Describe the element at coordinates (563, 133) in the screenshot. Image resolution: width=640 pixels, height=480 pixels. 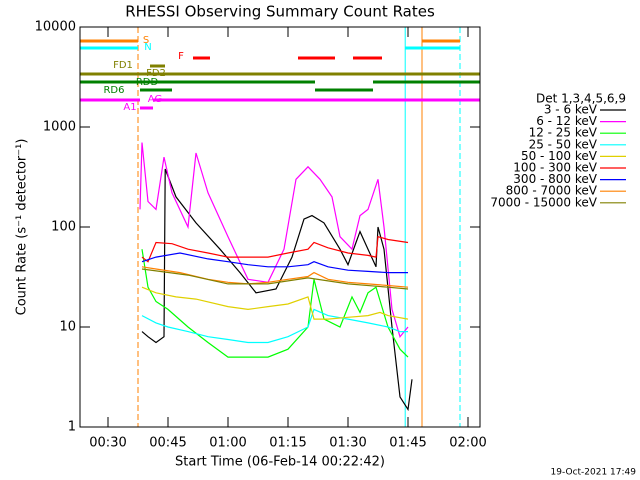
I see `legend-label: 12 - 25 keV` at that location.